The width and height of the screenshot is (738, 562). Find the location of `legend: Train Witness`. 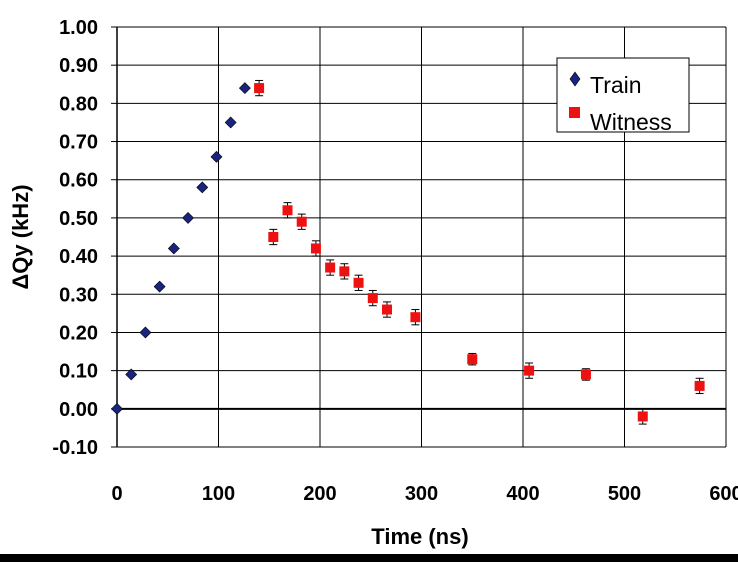

legend: Train Witness is located at coordinates (623, 96).